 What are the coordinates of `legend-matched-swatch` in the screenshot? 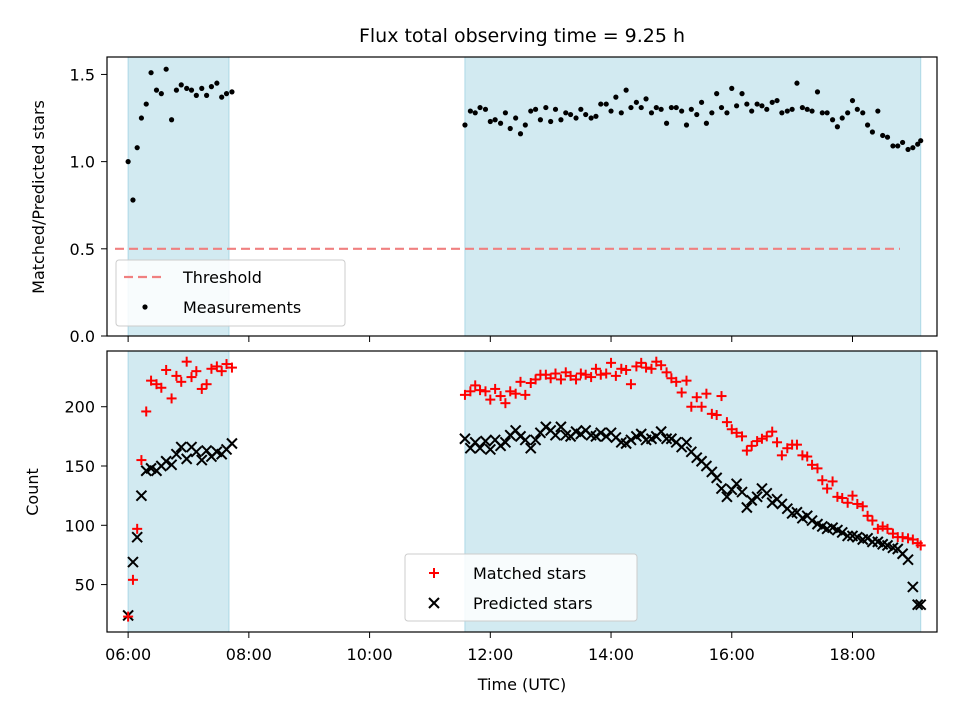 It's located at (434, 573).